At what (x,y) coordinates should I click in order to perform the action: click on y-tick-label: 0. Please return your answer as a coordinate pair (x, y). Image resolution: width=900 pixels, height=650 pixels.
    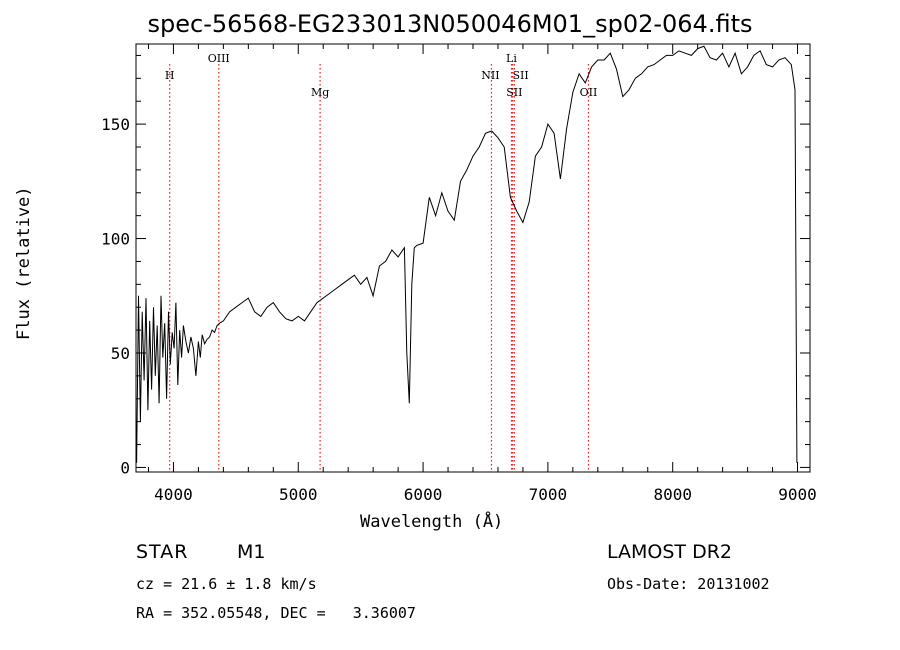
    Looking at the image, I should click on (125, 467).